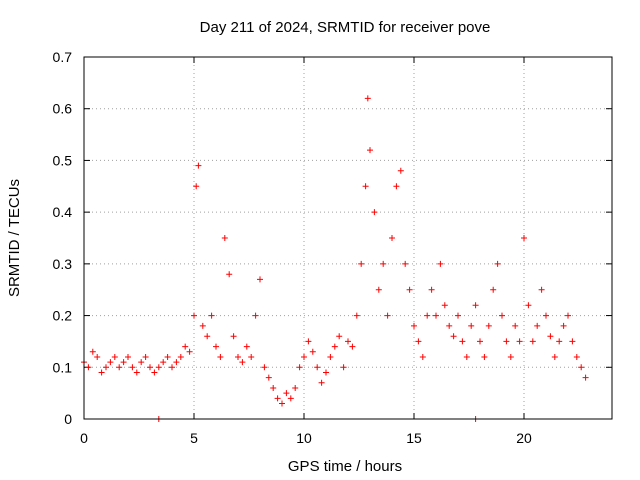 Image resolution: width=640 pixels, height=480 pixels. Describe the element at coordinates (14, 238) in the screenshot. I see `y-axis-label: SRMTID / TECUs` at that location.